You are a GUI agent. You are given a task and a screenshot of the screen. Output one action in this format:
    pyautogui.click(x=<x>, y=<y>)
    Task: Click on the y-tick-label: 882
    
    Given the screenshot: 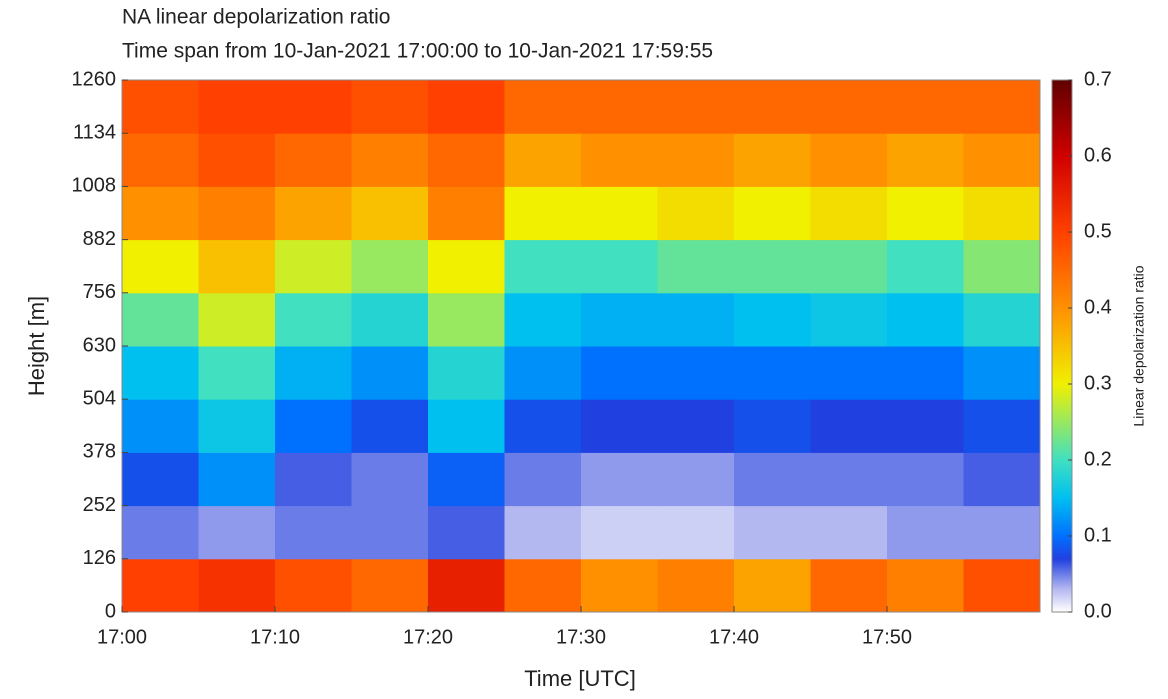 What is the action you would take?
    pyautogui.click(x=99, y=239)
    